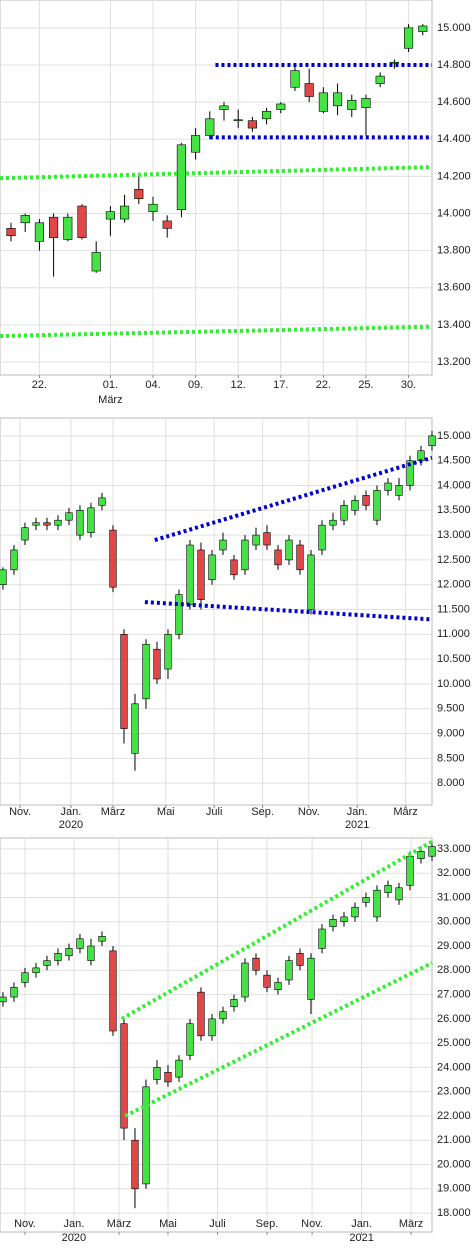 The width and height of the screenshot is (475, 1250). What do you see at coordinates (238, 385) in the screenshot?
I see `x-tick-label: 12.` at bounding box center [238, 385].